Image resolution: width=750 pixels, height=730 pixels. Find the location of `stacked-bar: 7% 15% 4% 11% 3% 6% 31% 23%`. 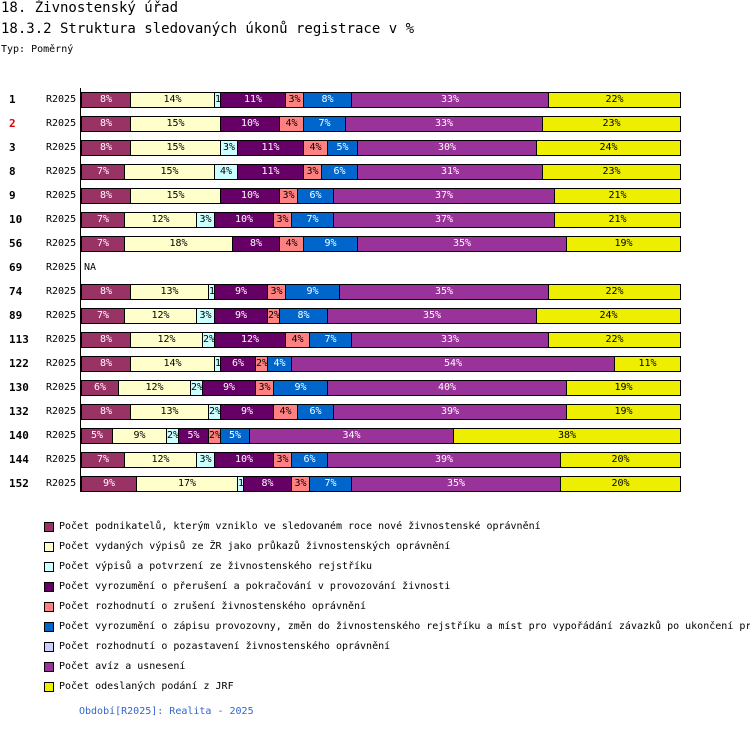

stacked-bar: 7% 15% 4% 11% 3% 6% 31% 23% is located at coordinates (381, 172).